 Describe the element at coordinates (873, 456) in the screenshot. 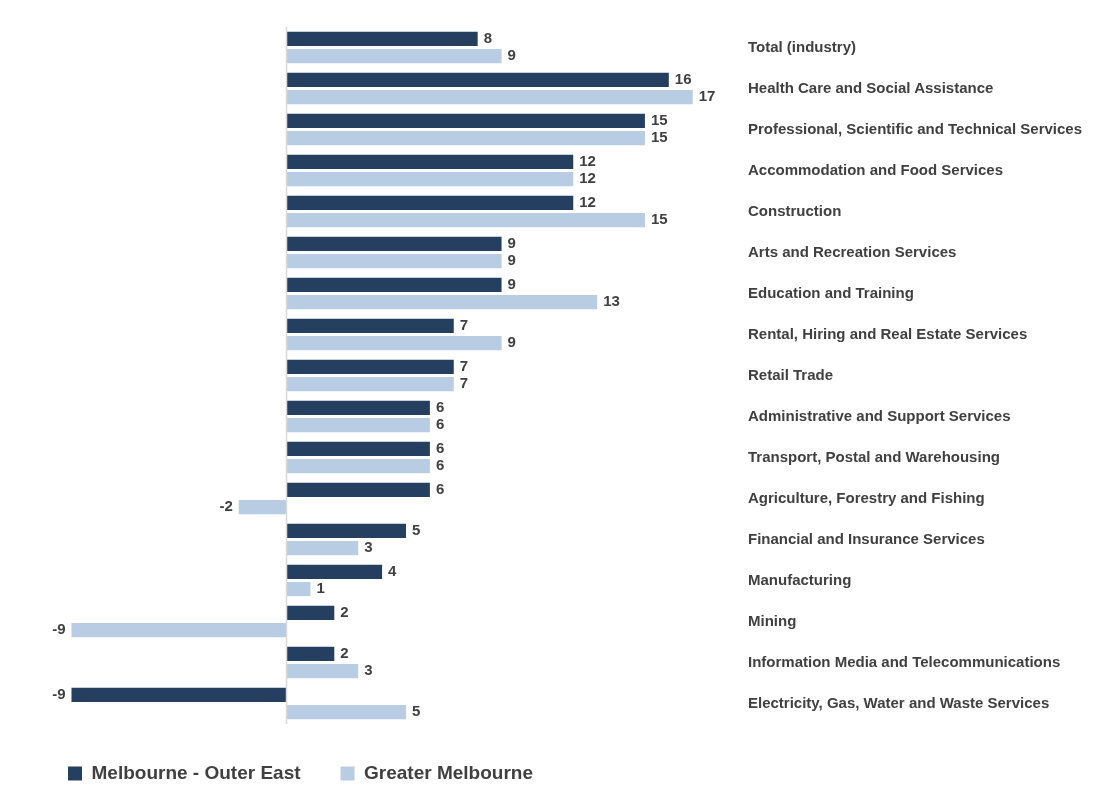

I see `y-tick-label: Transport, Postal and Warehousing` at that location.